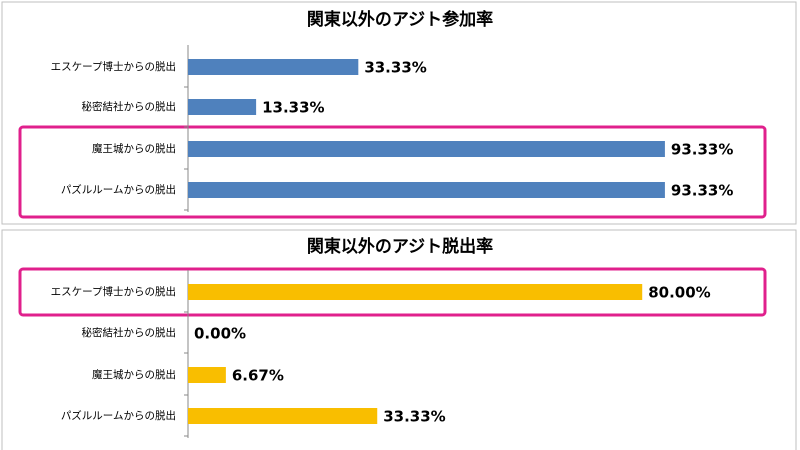 Image resolution: width=800 pixels, height=450 pixels. Describe the element at coordinates (220, 334) in the screenshot. I see `value-label: 0.00%` at that location.